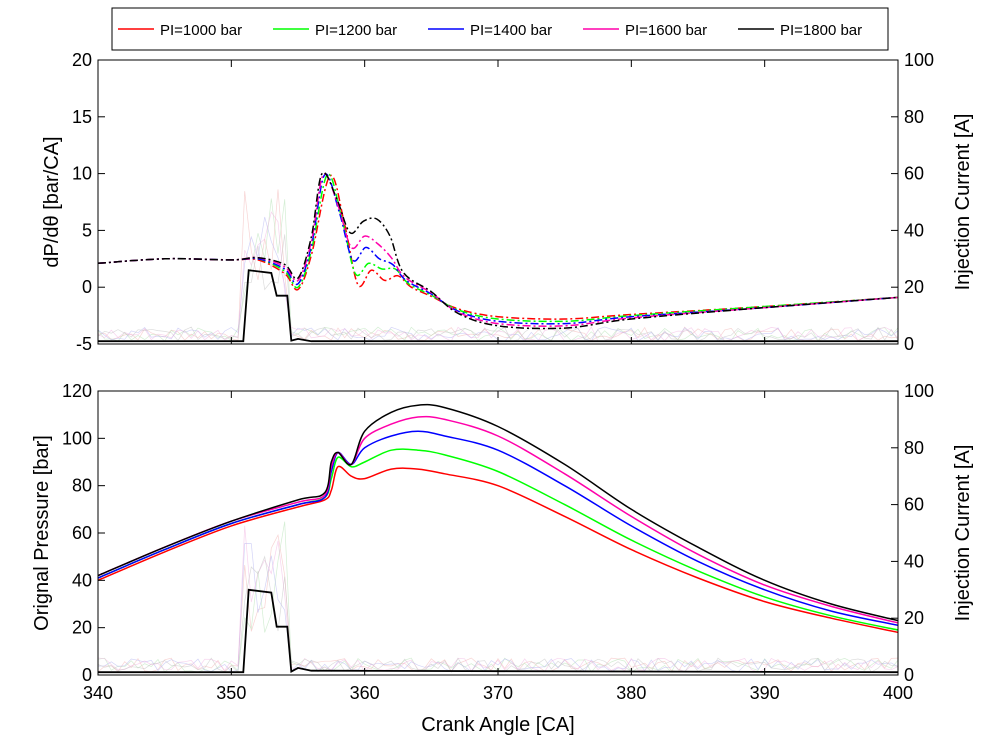  What do you see at coordinates (82, 533) in the screenshot?
I see `y-tick-label: 60` at bounding box center [82, 533].